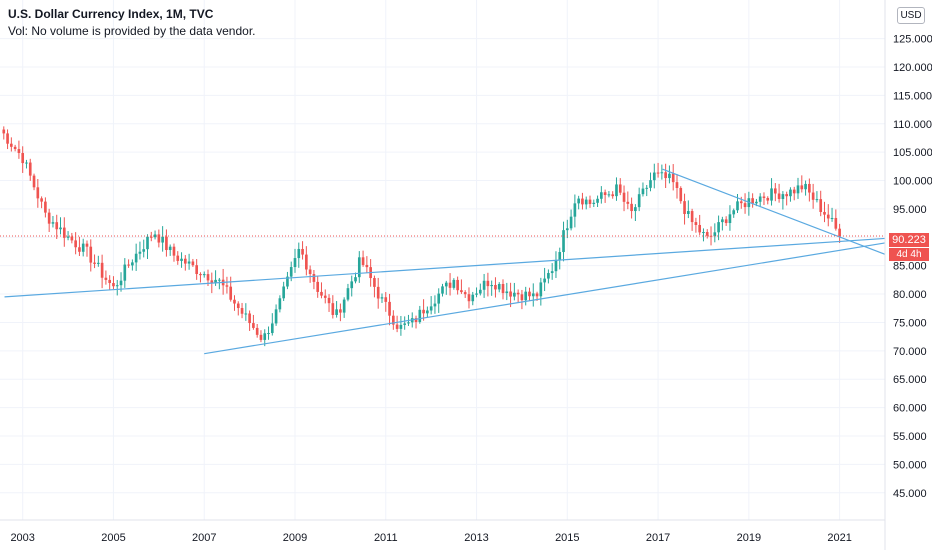 The height and width of the screenshot is (550, 932). I want to click on y-tick-label: 45.000, so click(910, 494).